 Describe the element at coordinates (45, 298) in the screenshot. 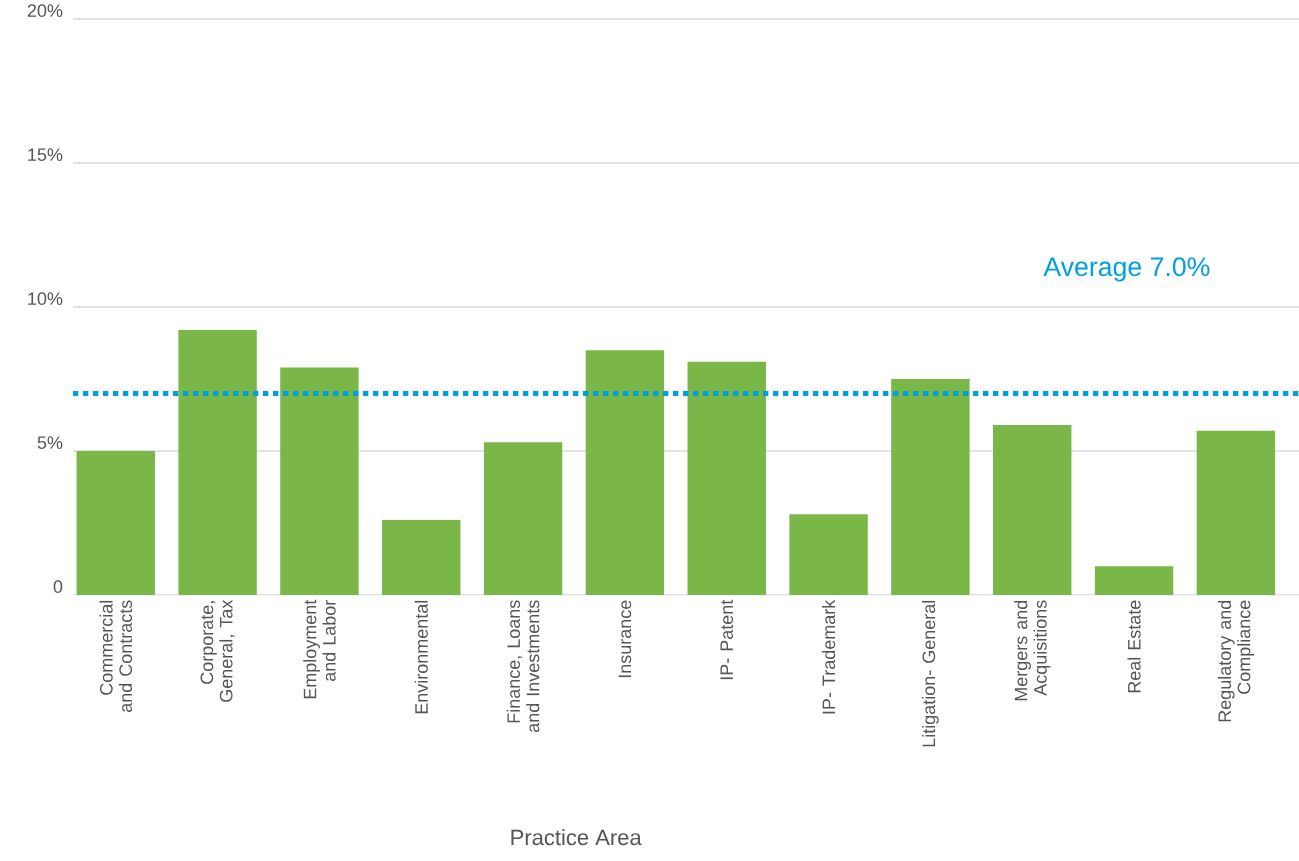

I see `y-tick-label: 10%` at that location.